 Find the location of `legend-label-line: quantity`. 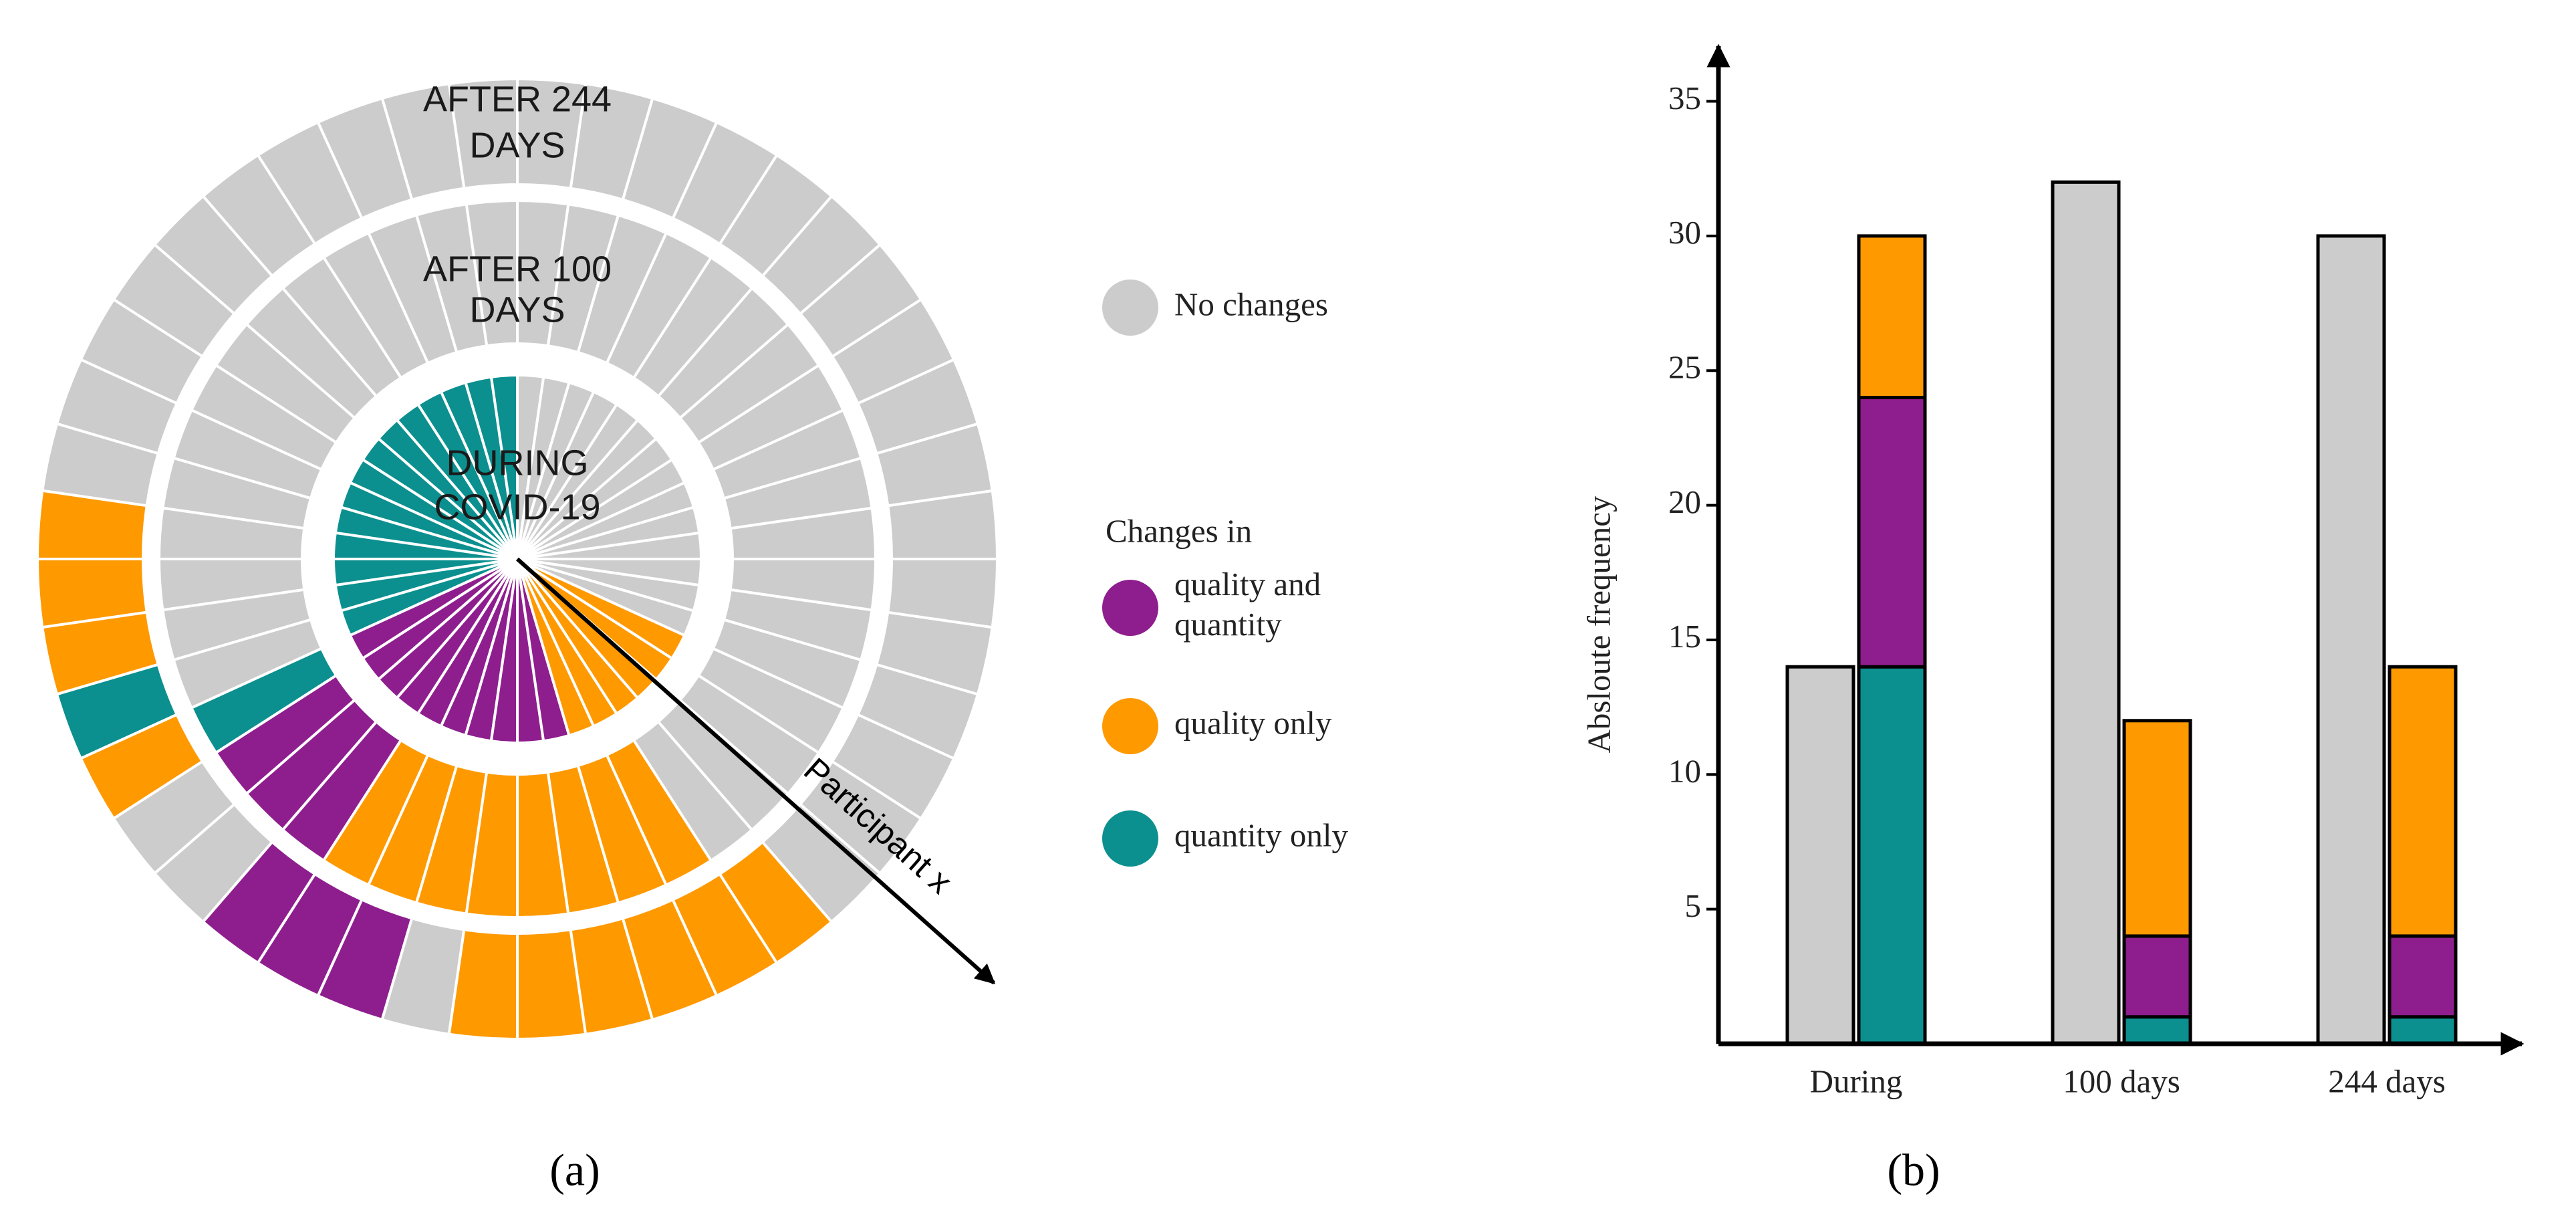

legend-label-line: quantity is located at coordinates (1228, 624).